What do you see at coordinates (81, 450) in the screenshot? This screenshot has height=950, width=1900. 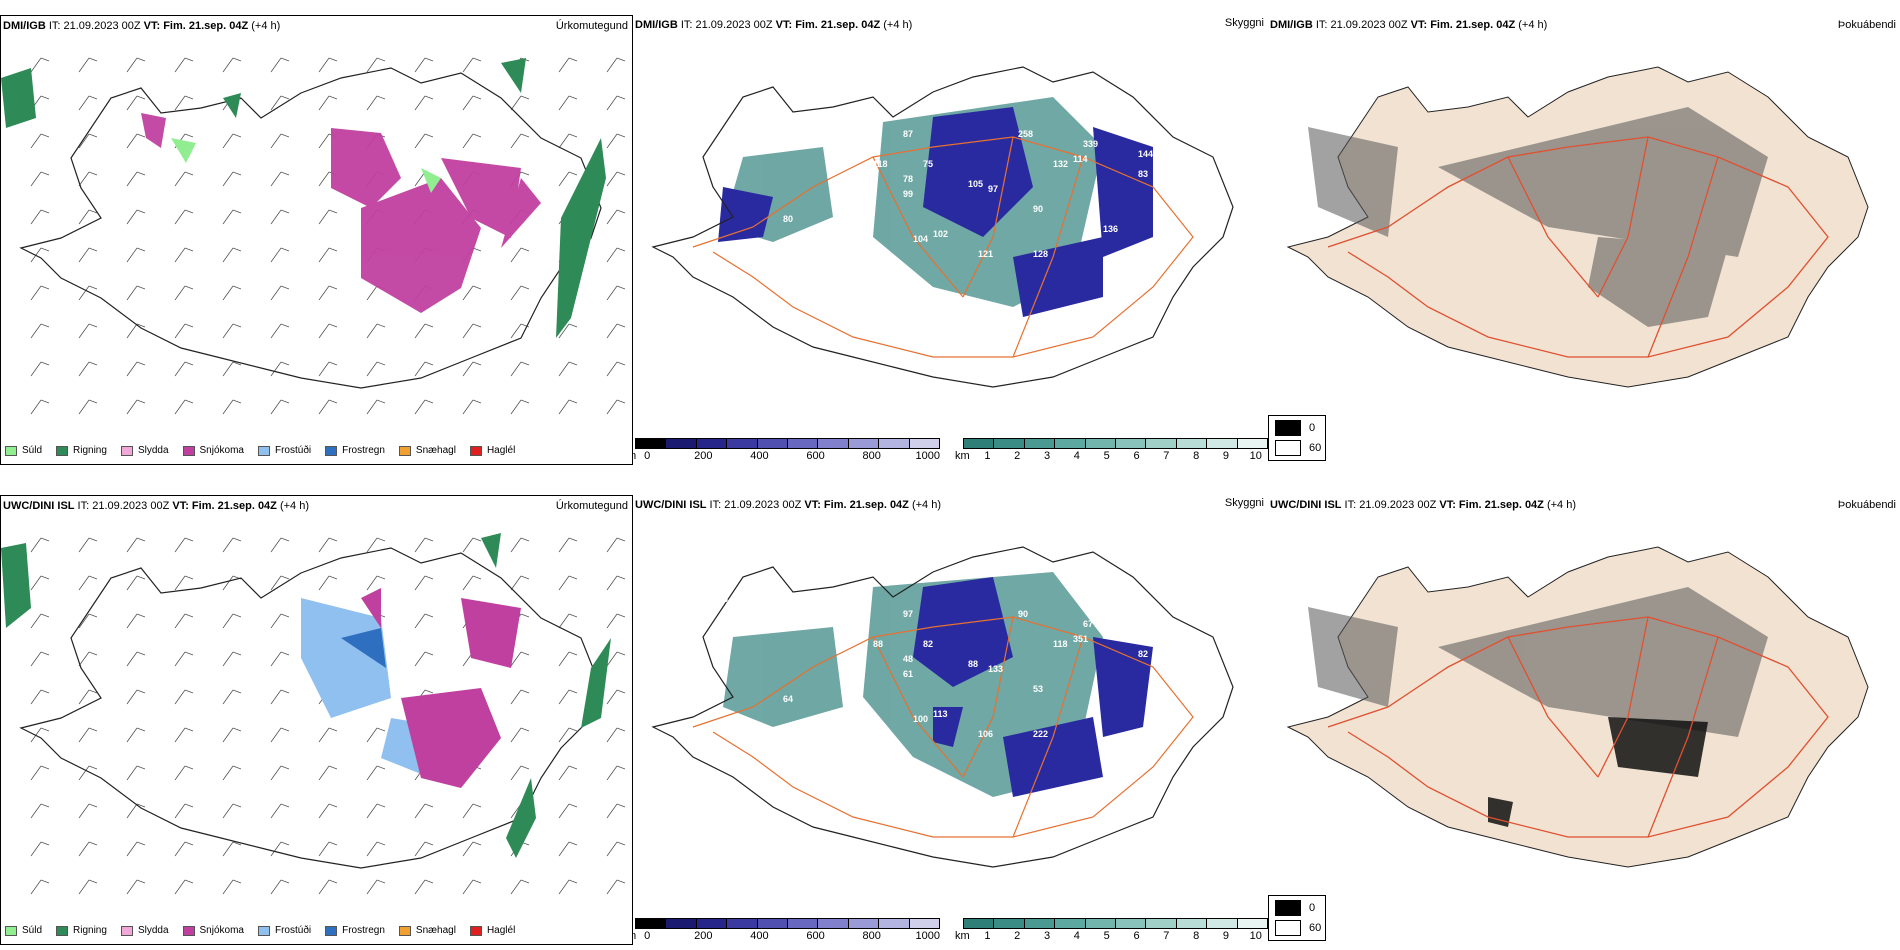 I see `legend-item-1: Rigning` at bounding box center [81, 450].